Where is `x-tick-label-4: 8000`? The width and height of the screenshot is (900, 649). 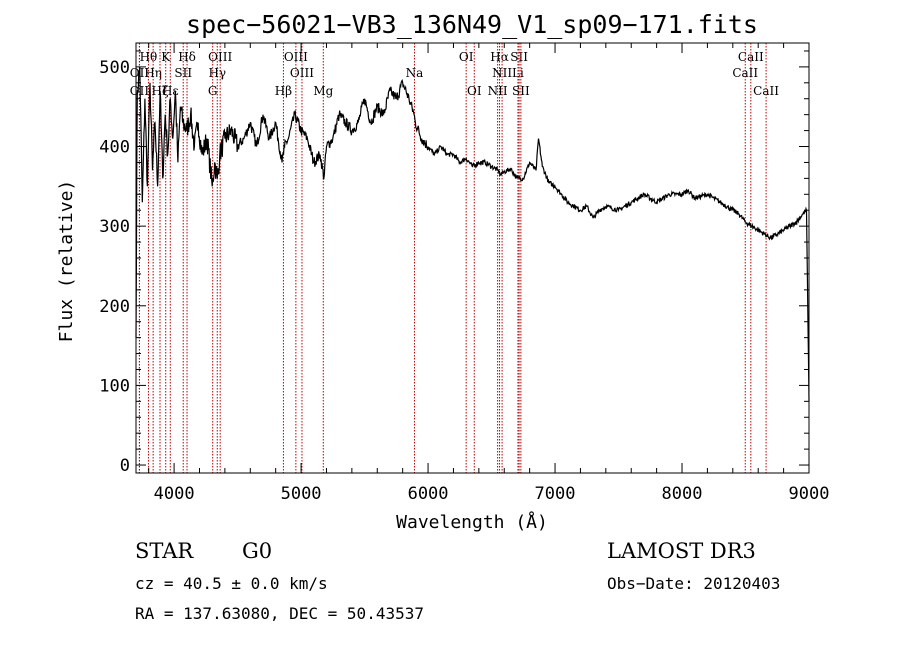
x-tick-label-4: 8000 is located at coordinates (682, 494).